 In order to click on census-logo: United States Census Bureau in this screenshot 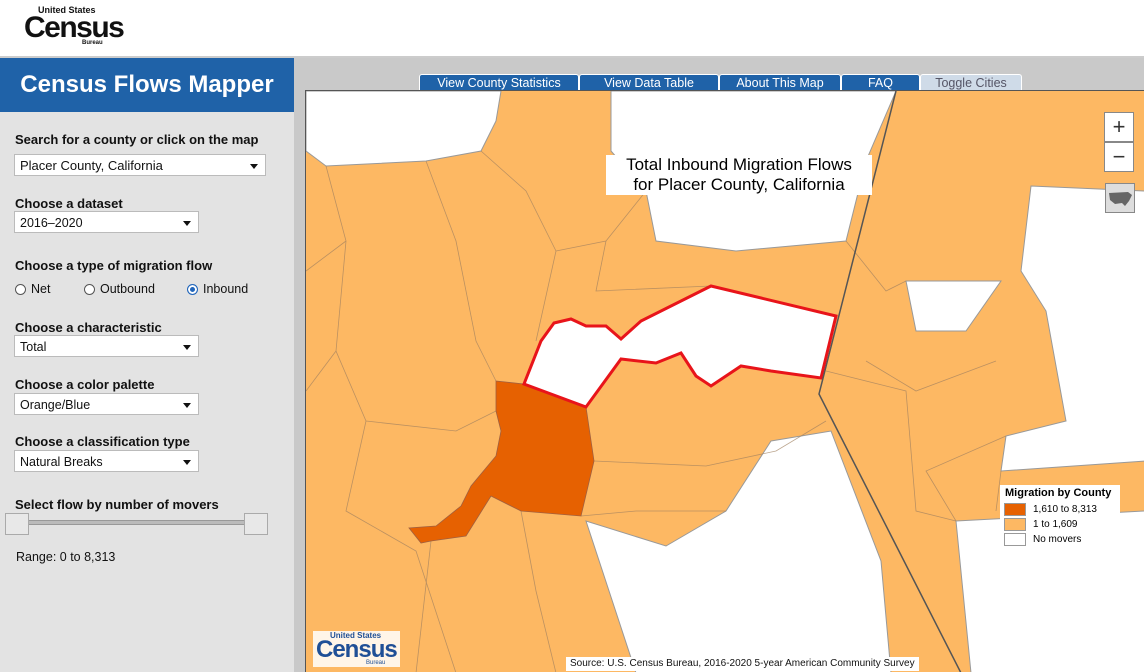, I will do `click(74, 26)`.